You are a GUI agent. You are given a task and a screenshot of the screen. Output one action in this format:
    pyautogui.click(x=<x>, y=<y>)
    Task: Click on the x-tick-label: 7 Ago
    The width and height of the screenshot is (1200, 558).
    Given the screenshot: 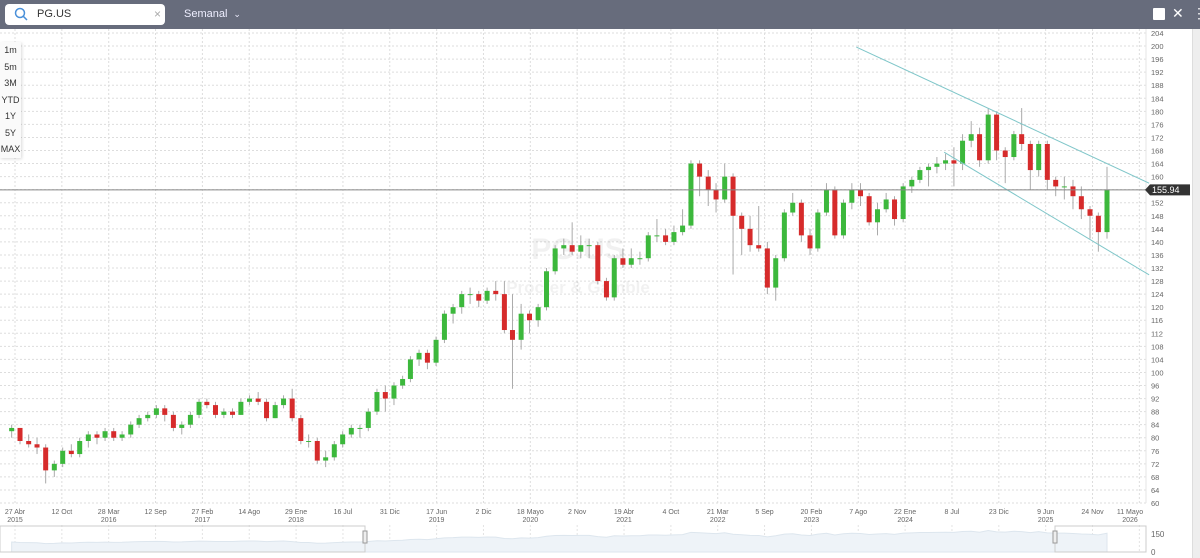 What is the action you would take?
    pyautogui.click(x=858, y=512)
    